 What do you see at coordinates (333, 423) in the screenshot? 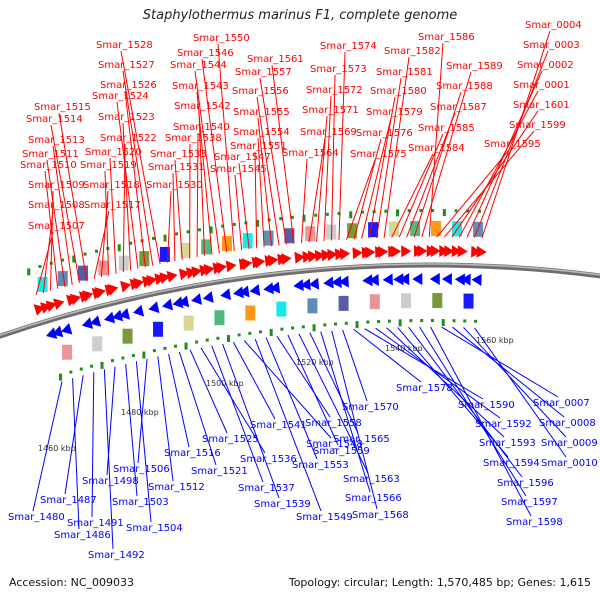
I see `reverse-gene-label: Smar_1558` at bounding box center [333, 423].